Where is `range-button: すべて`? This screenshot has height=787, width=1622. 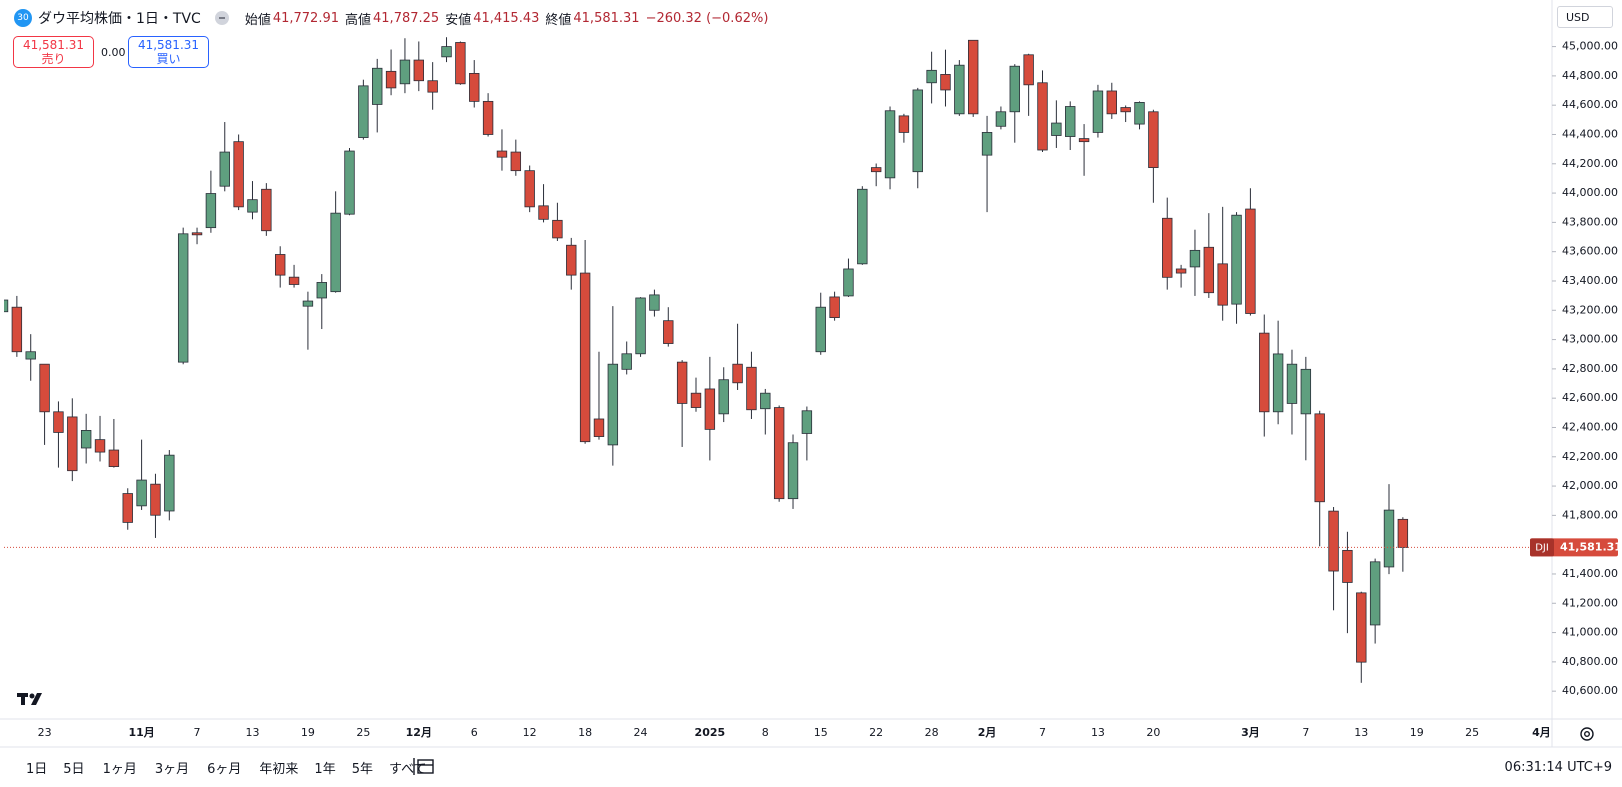 range-button: すべて is located at coordinates (407, 769).